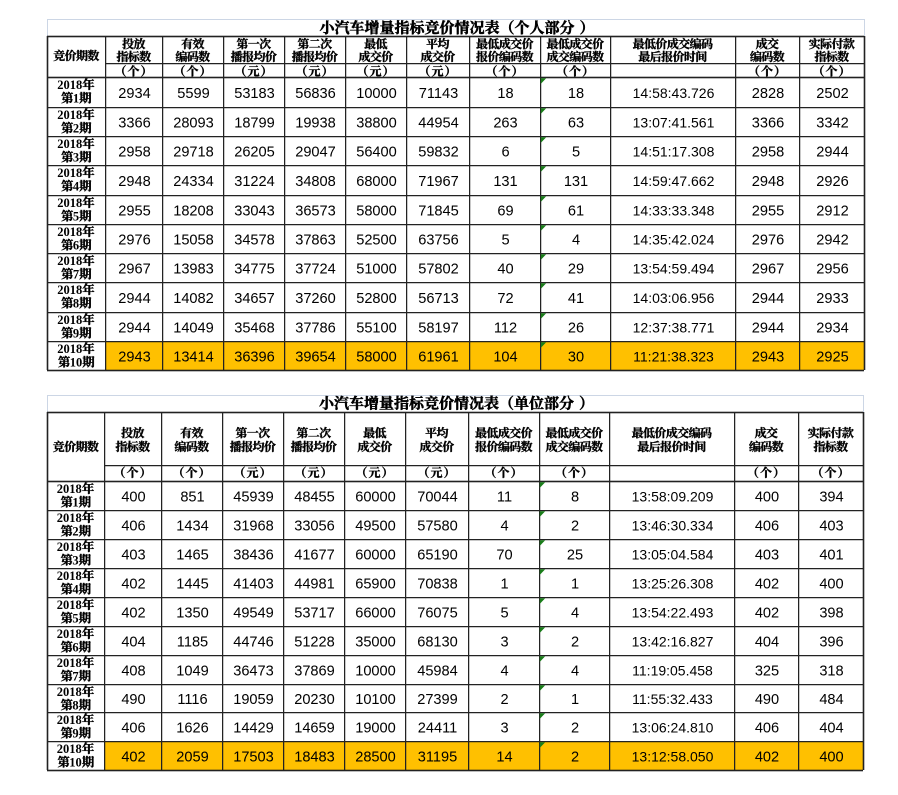 The height and width of the screenshot is (795, 898). Describe the element at coordinates (831, 700) in the screenshot. I see `svg-text: 484` at that location.